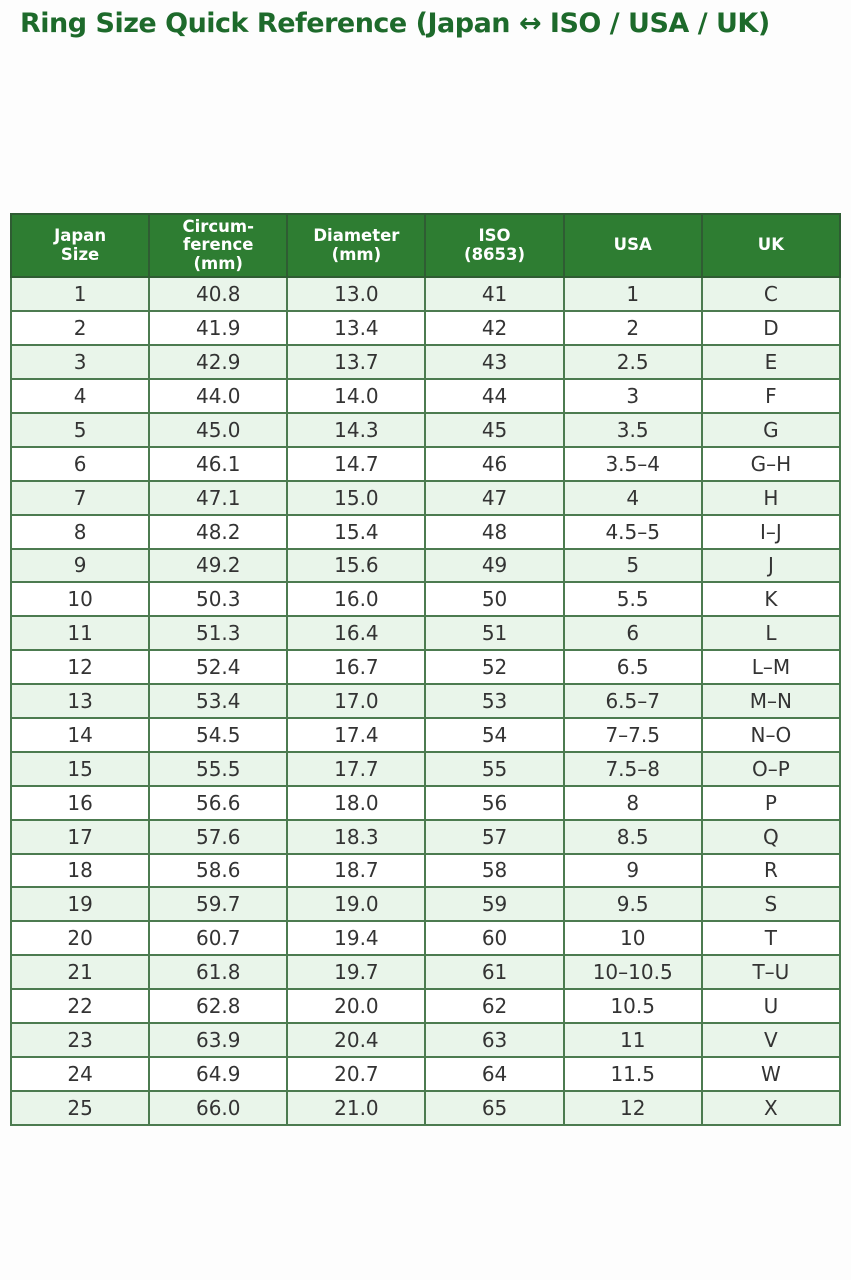 The width and height of the screenshot is (851, 1280). Describe the element at coordinates (80, 701) in the screenshot. I see `table-cell: 13` at that location.